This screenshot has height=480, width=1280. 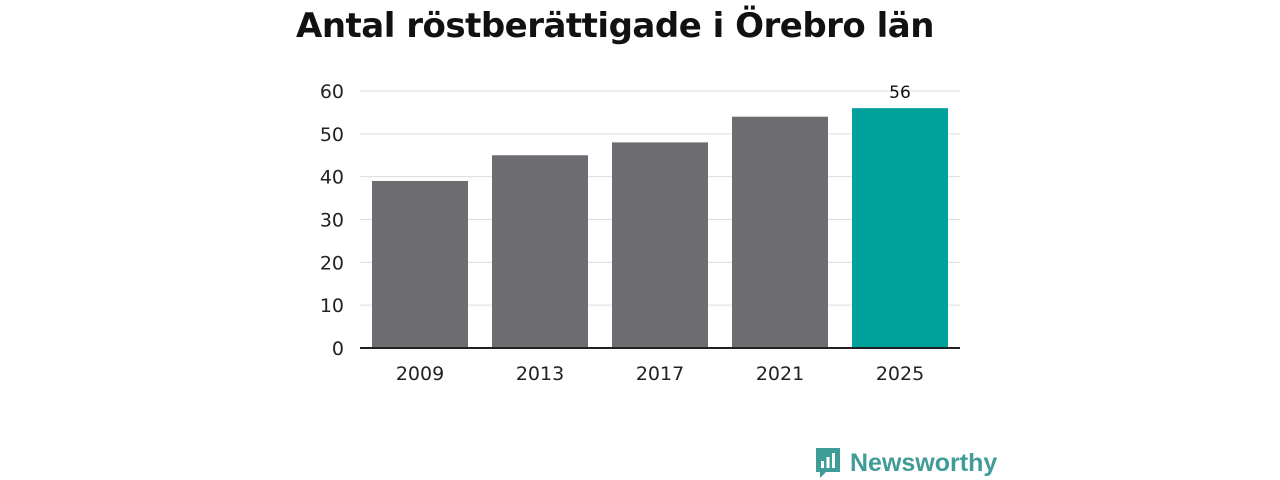 I want to click on y-axis-ticks: 0 10 20 30 40 50 60, so click(x=332, y=220).